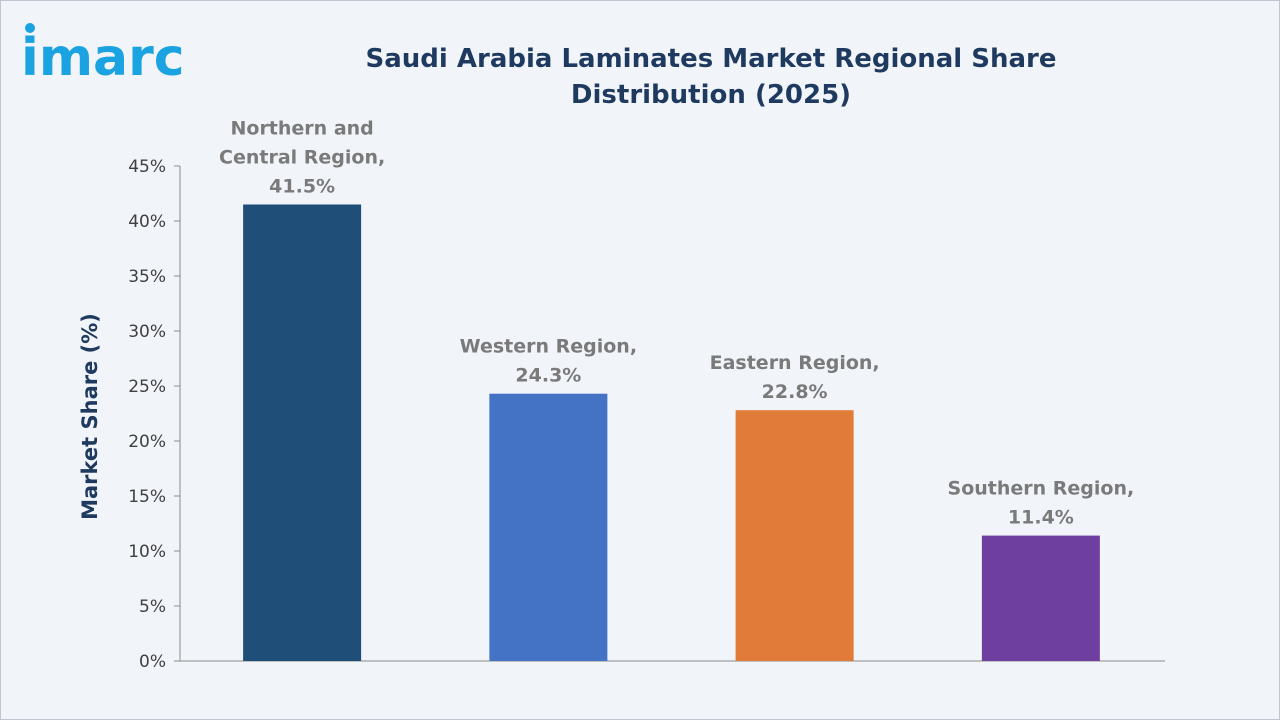 Image resolution: width=1280 pixels, height=720 pixels. I want to click on data-label: Western Region,, so click(548, 347).